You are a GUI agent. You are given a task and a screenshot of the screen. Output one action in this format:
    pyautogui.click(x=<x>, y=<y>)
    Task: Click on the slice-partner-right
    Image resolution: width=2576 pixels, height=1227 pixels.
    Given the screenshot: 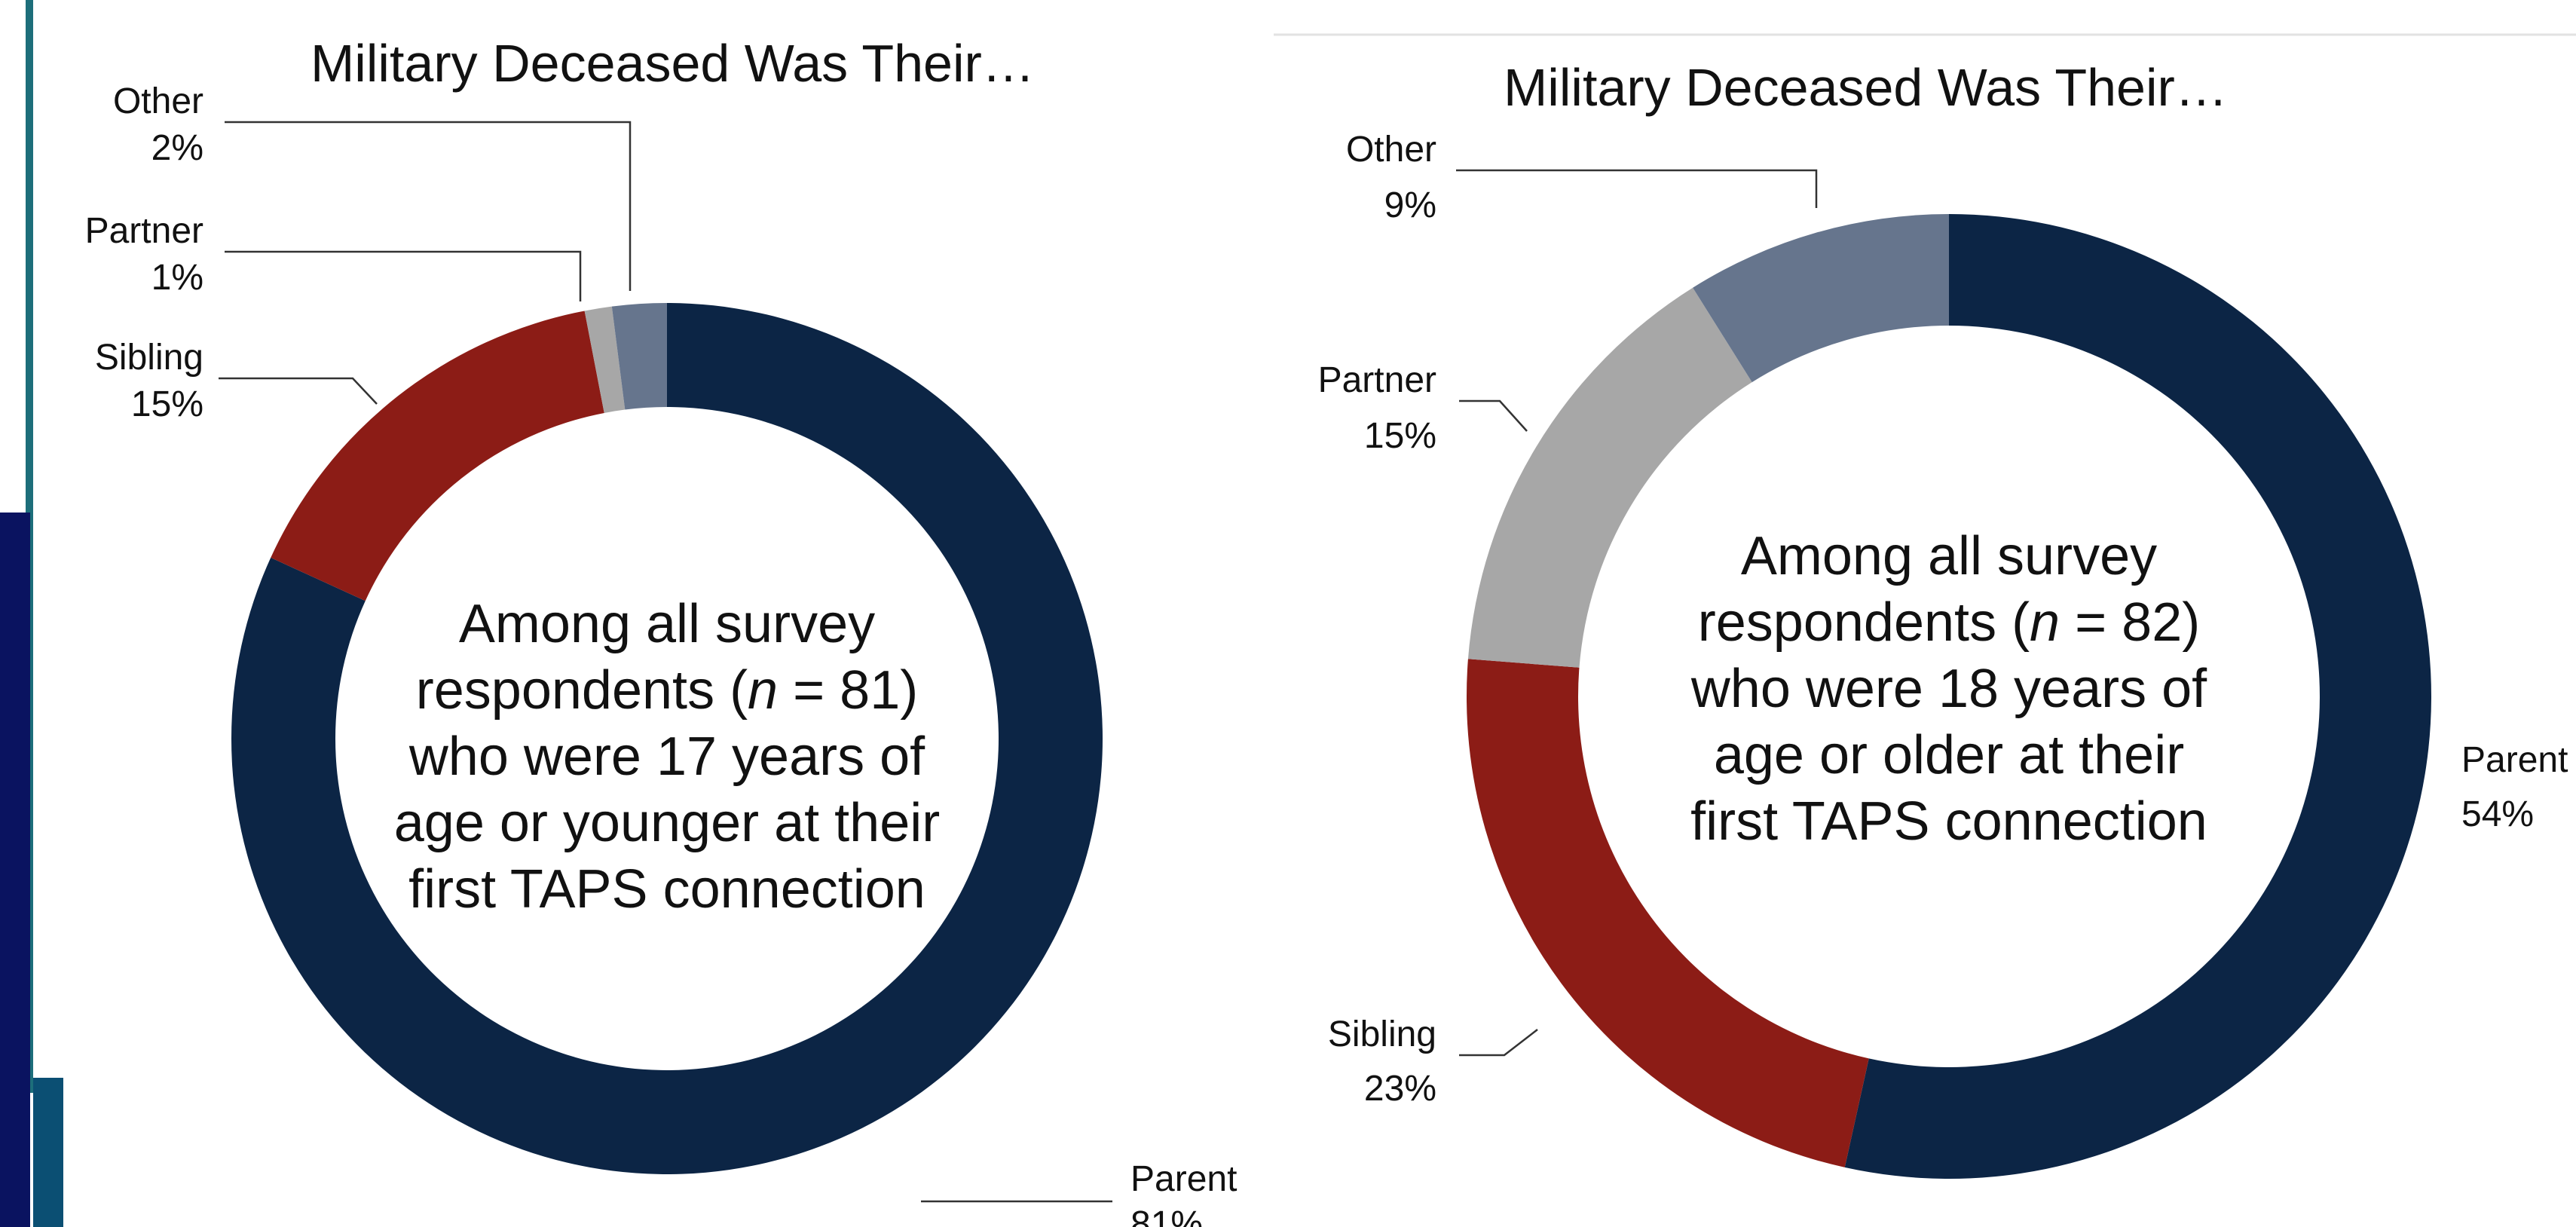 What is the action you would take?
    pyautogui.click(x=1610, y=477)
    